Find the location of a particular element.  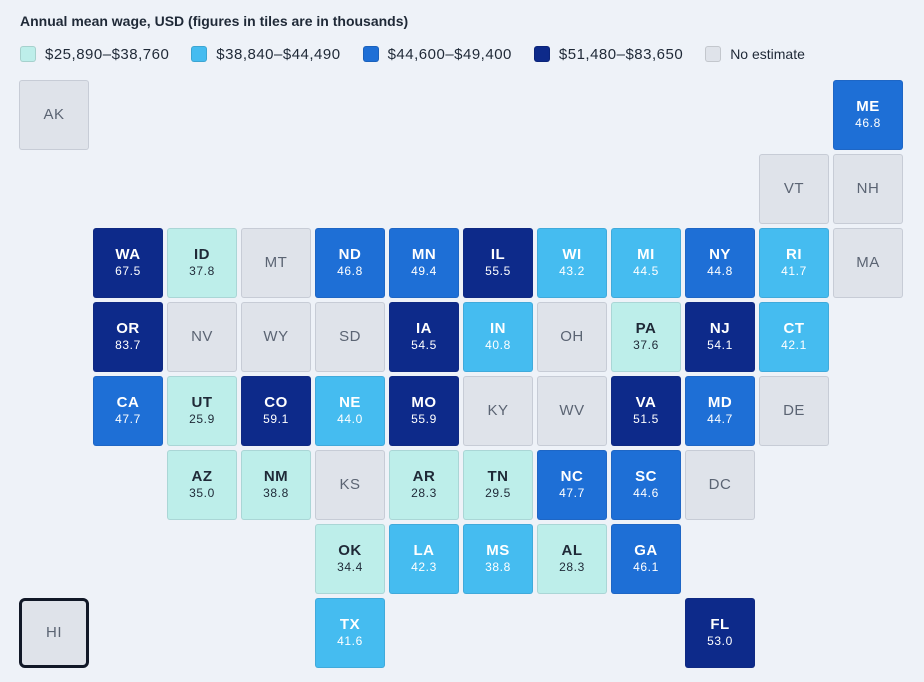

state-tile-or: OR 83.7 is located at coordinates (128, 337).